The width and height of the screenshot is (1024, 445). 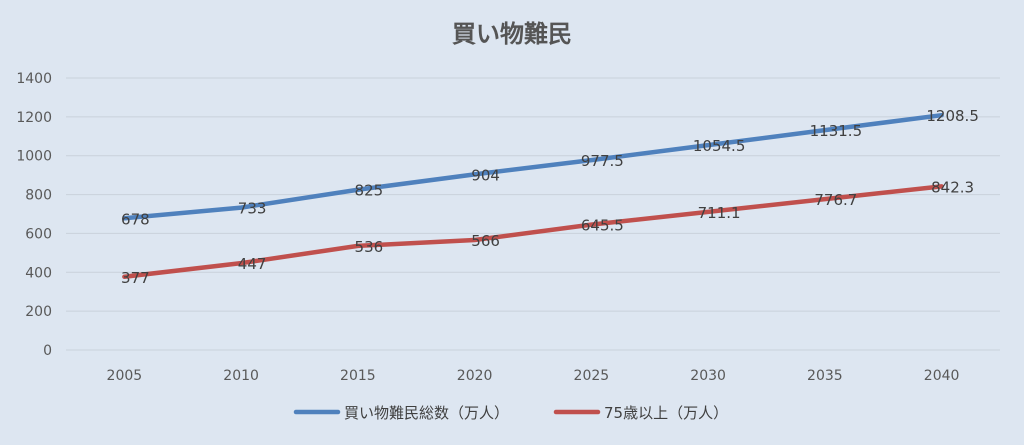 What do you see at coordinates (135, 278) in the screenshot?
I see `data-label: 377` at bounding box center [135, 278].